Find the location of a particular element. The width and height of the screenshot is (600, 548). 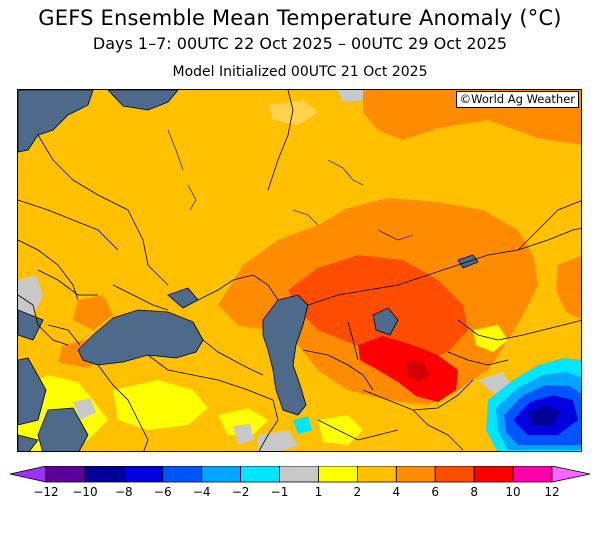

anomaly-neutral-west is located at coordinates (30, 296).